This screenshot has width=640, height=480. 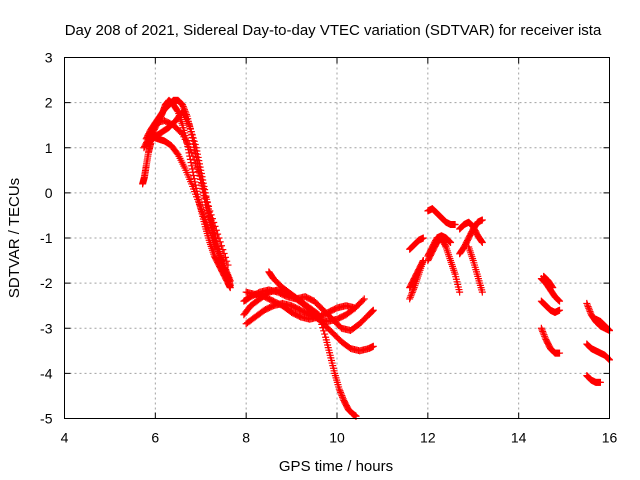 I want to click on y-tick-label: -1, so click(x=46, y=238).